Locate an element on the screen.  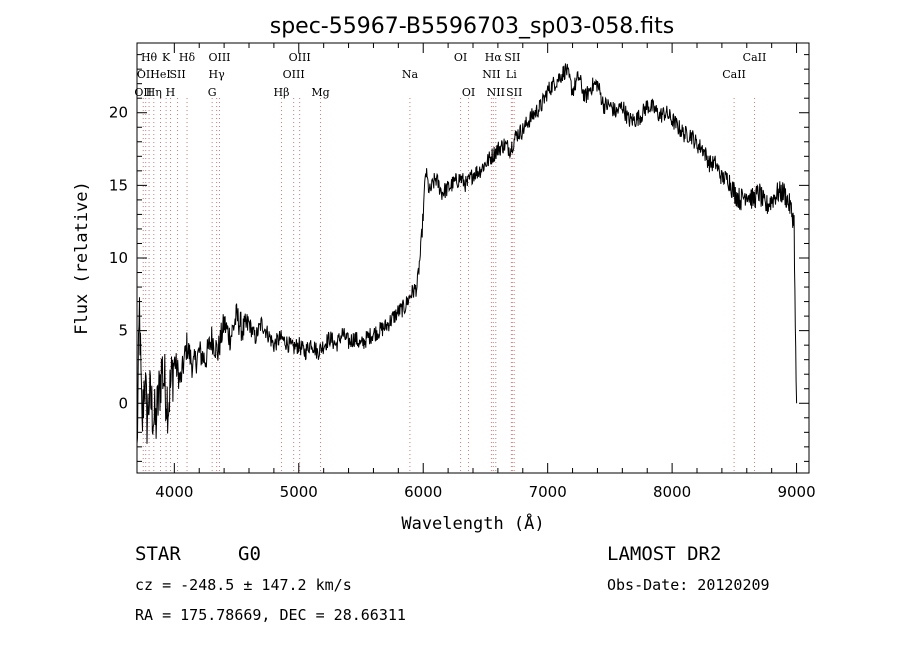
line-marker-label: Hδ is located at coordinates (187, 57).